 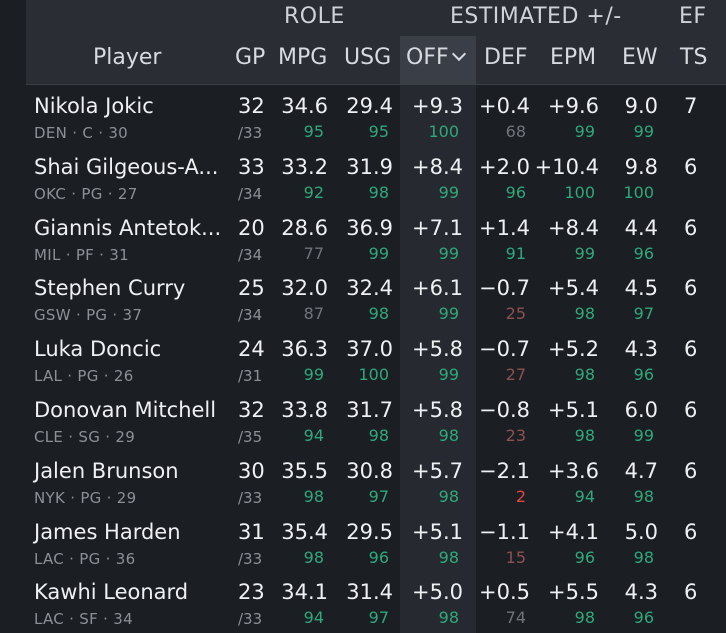 I want to click on player-name: James Harden, so click(x=107, y=531).